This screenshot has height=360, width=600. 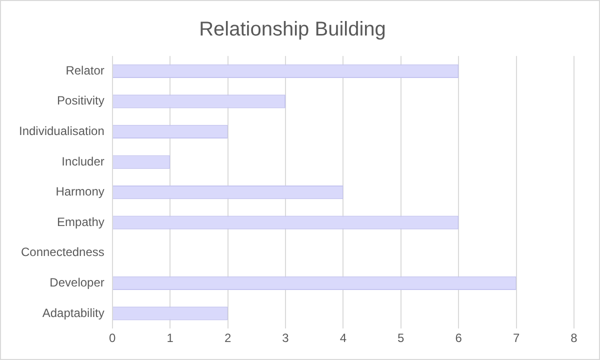 I want to click on y-tick-label: Connectedness, so click(x=62, y=252).